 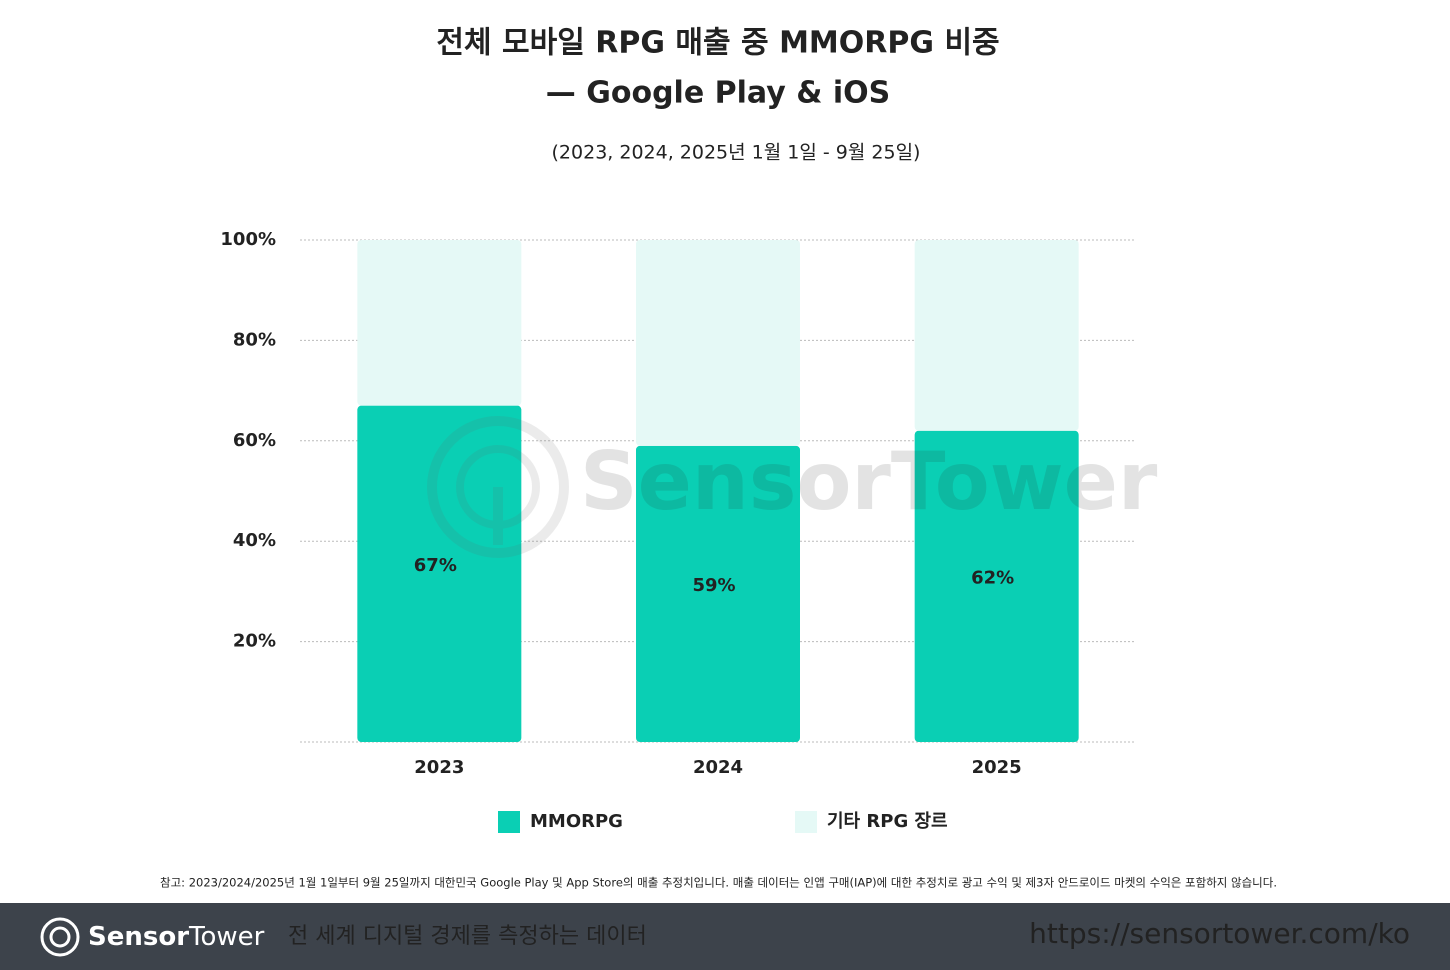 What do you see at coordinates (717, 43) in the screenshot?
I see `chart-title: 전체 모바일 RPG 매출 중 MMORPG 비중` at bounding box center [717, 43].